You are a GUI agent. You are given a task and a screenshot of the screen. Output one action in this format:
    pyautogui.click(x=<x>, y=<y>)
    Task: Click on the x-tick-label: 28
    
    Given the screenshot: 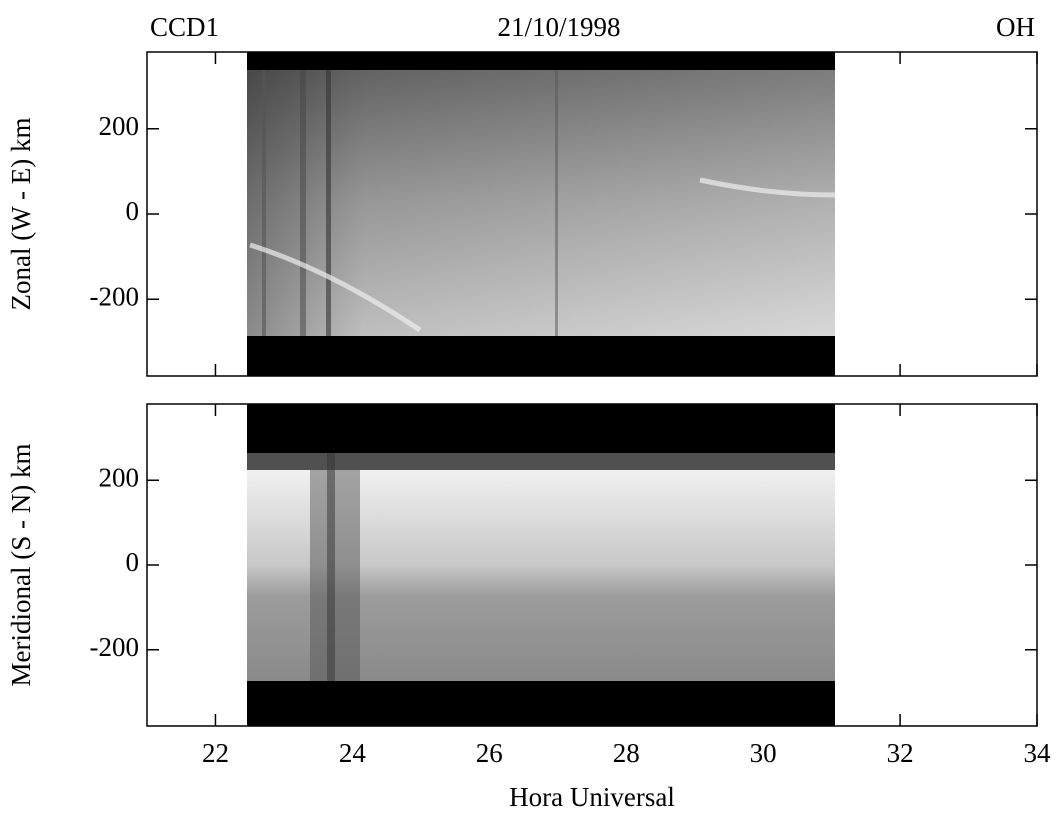 What is the action you would take?
    pyautogui.click(x=626, y=753)
    